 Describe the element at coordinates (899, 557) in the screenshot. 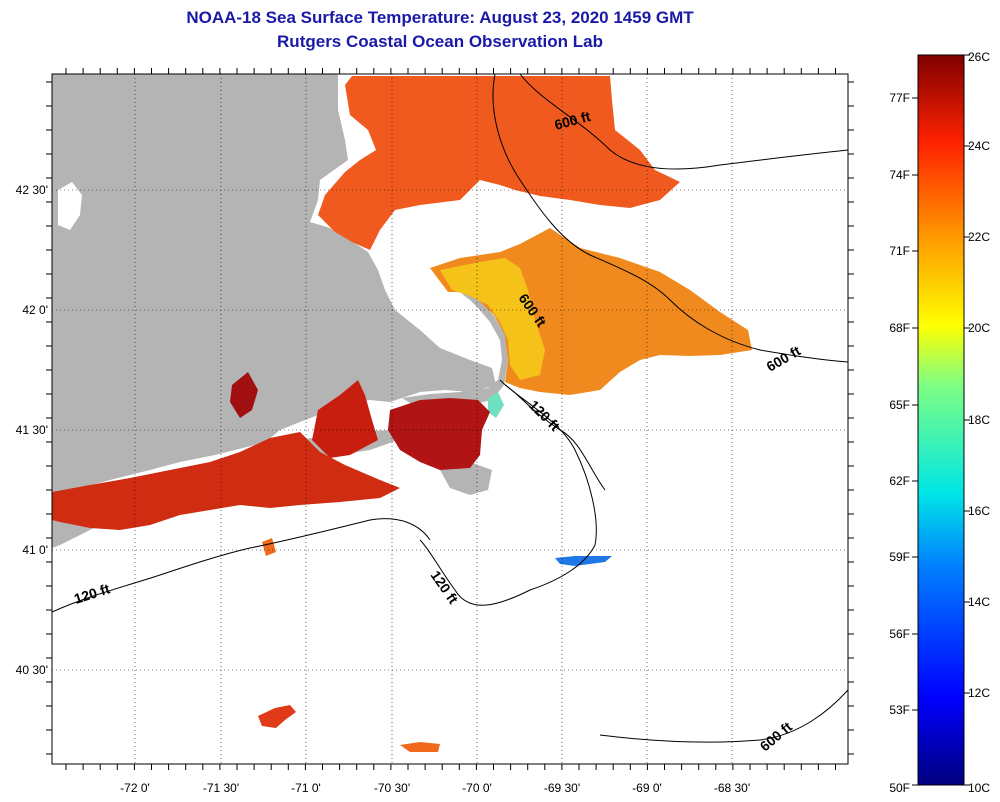

I see `cbar-f-label: 59F` at that location.